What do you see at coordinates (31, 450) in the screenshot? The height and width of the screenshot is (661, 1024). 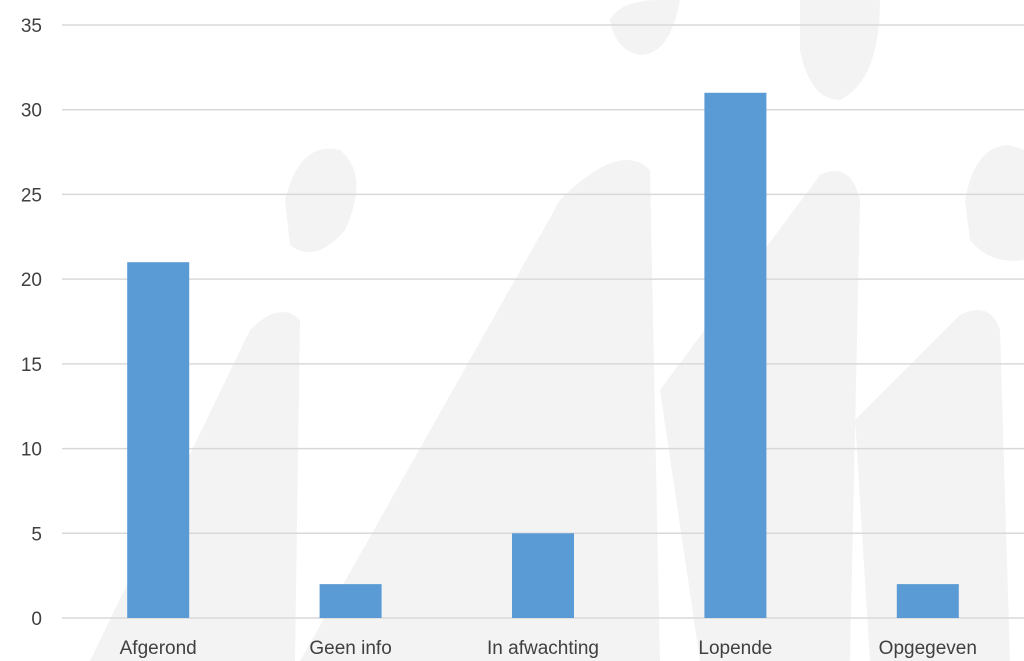 I see `y-tick-label: 10` at bounding box center [31, 450].